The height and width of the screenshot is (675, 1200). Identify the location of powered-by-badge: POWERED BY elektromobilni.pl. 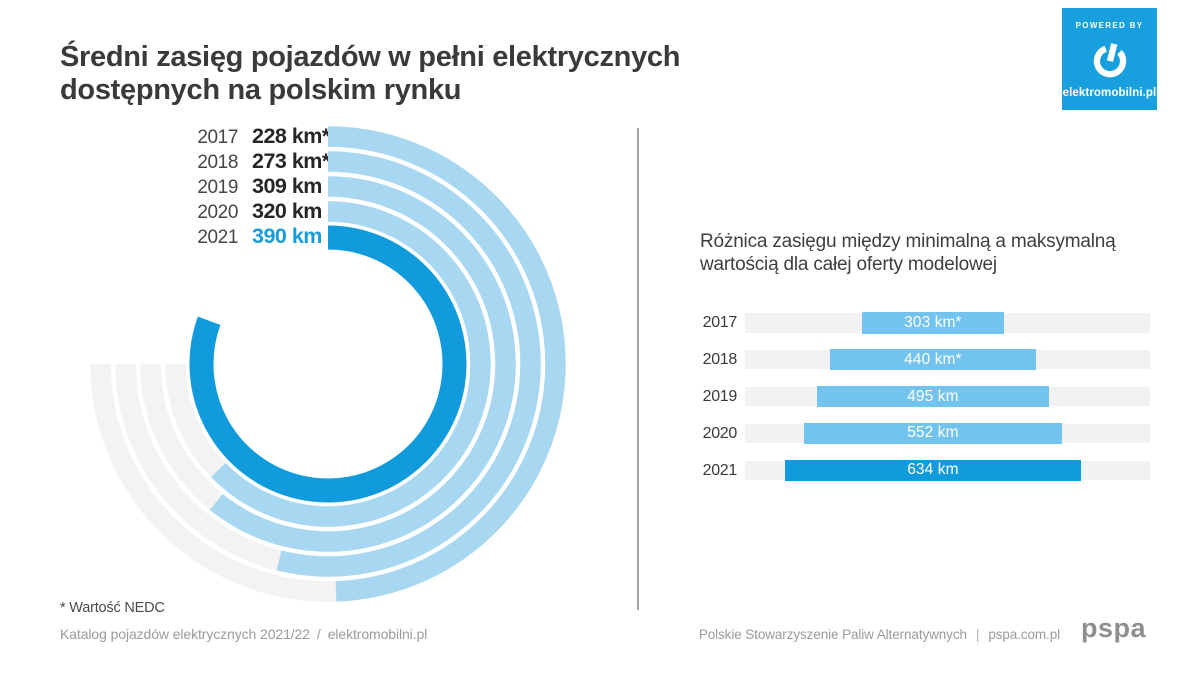
(1109, 59).